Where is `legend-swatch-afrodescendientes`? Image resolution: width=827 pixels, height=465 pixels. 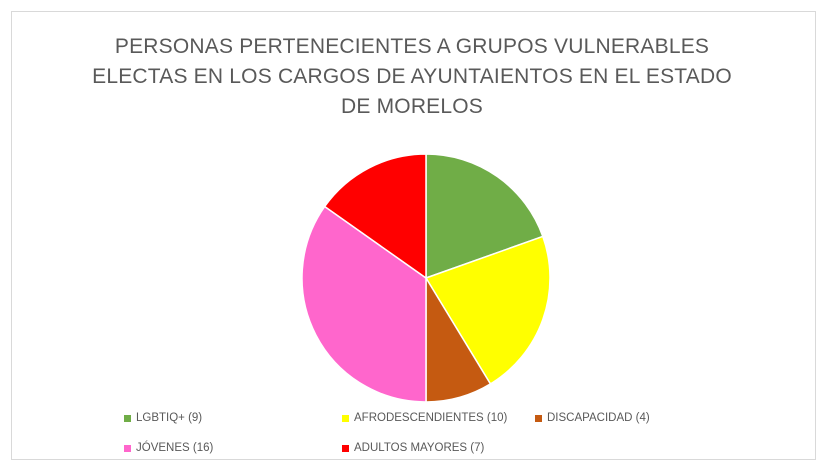
legend-swatch-afrodescendientes is located at coordinates (345, 418).